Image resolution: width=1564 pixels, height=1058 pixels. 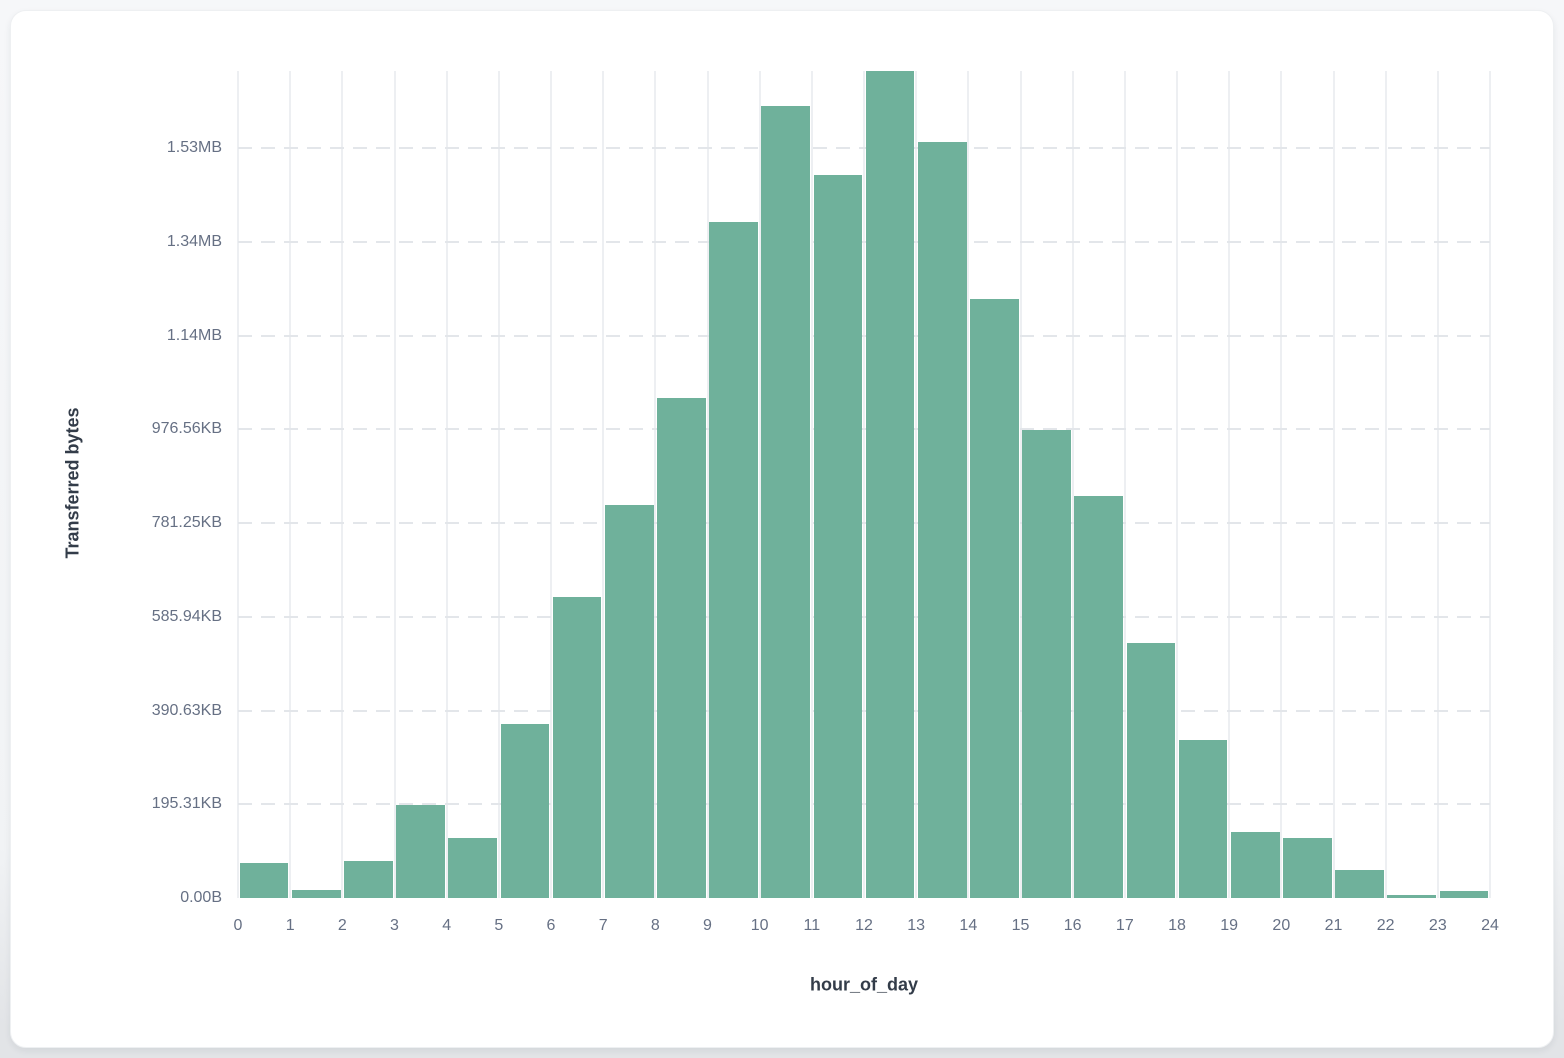 What do you see at coordinates (201, 897) in the screenshot?
I see `y-tick-label: 0.00B` at bounding box center [201, 897].